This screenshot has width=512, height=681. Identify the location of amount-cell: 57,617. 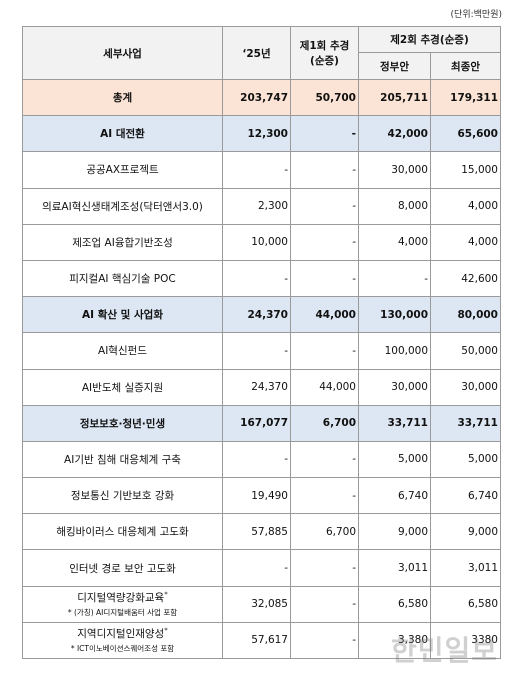
(256, 640).